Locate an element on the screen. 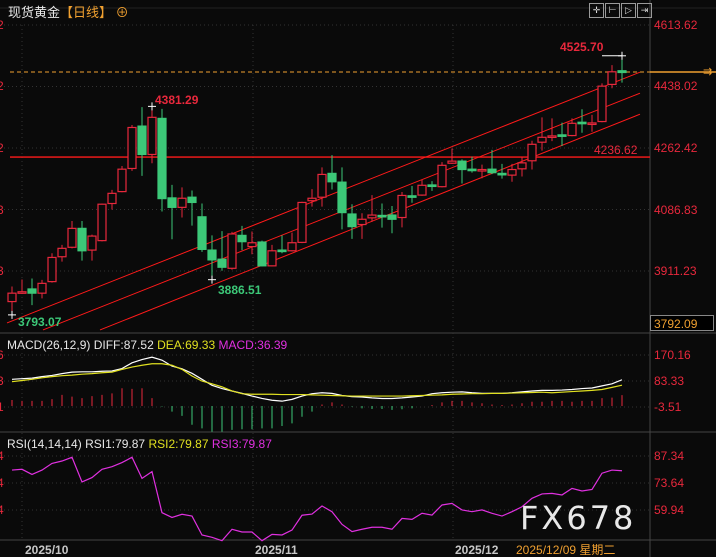  macd-dea-line is located at coordinates (317, 380).